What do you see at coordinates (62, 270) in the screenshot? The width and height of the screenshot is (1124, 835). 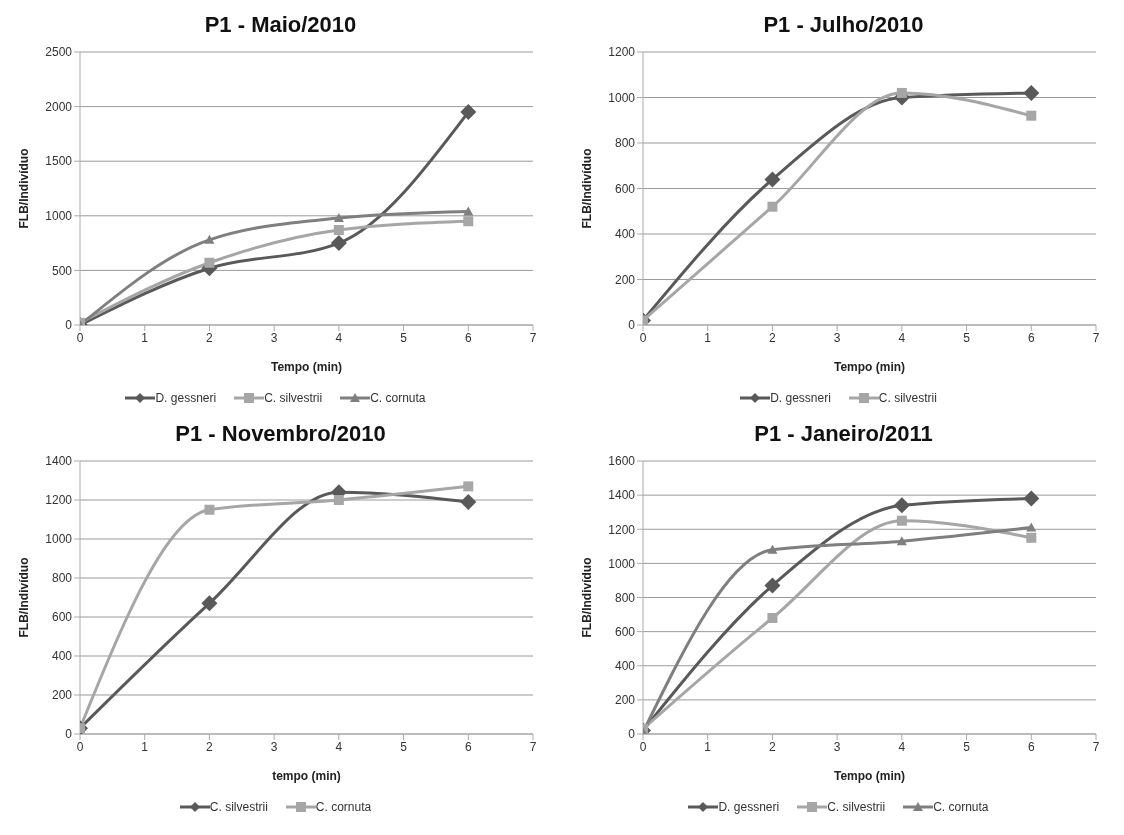 I see `y-tick-label: 500` at bounding box center [62, 270].